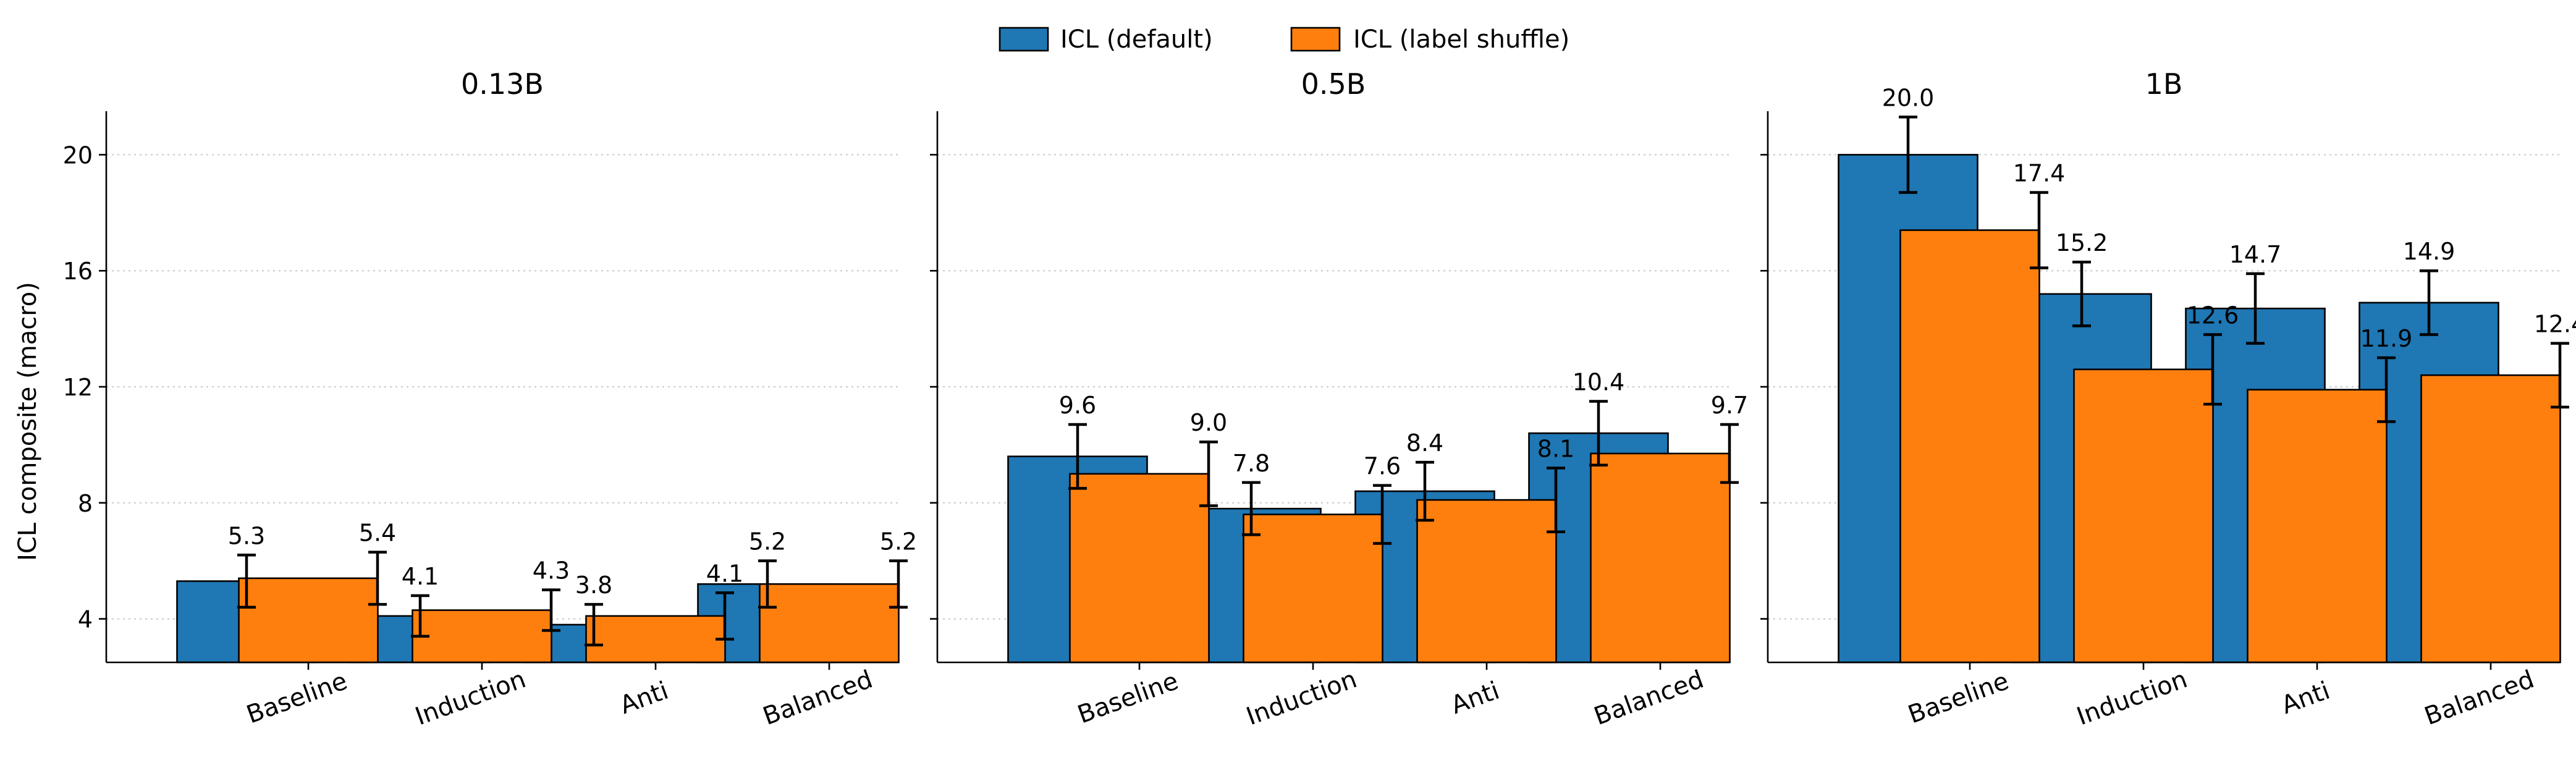 The image size is (2576, 760). Describe the element at coordinates (85, 620) in the screenshot. I see `y-tick-label: 4` at that location.